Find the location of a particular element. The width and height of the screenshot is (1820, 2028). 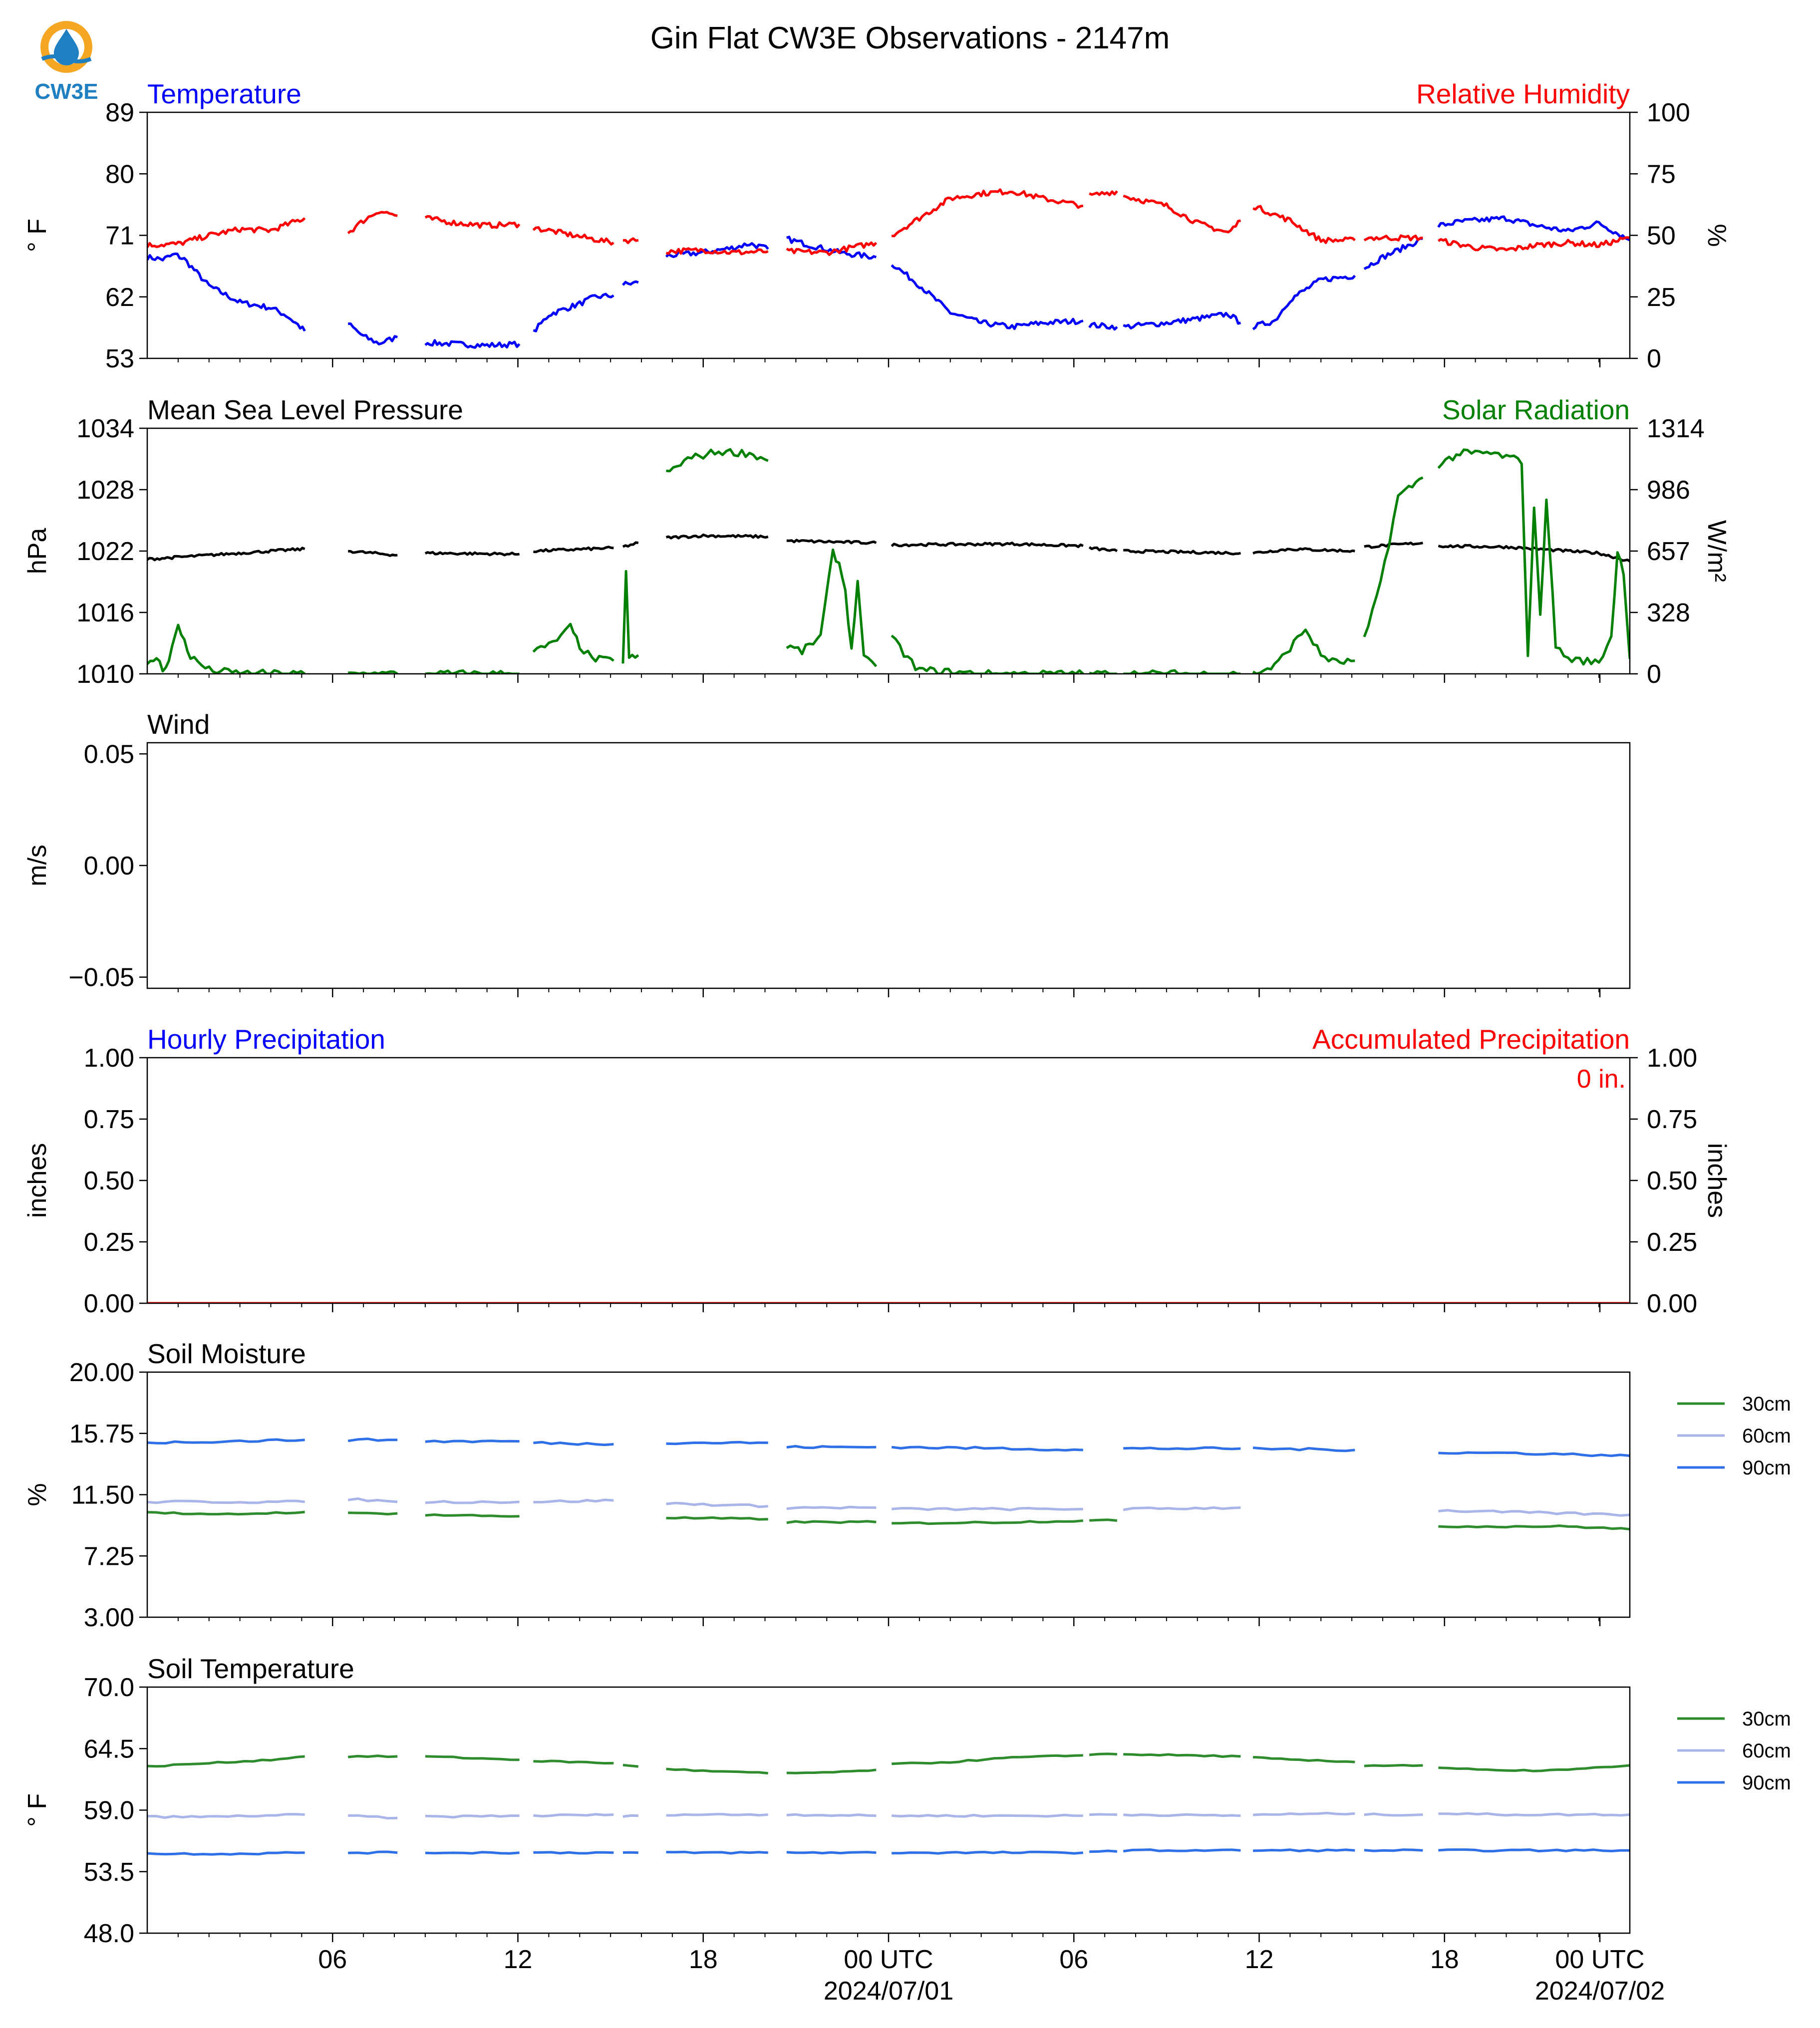

y-axis-label-right: W/m² is located at coordinates (1716, 551).